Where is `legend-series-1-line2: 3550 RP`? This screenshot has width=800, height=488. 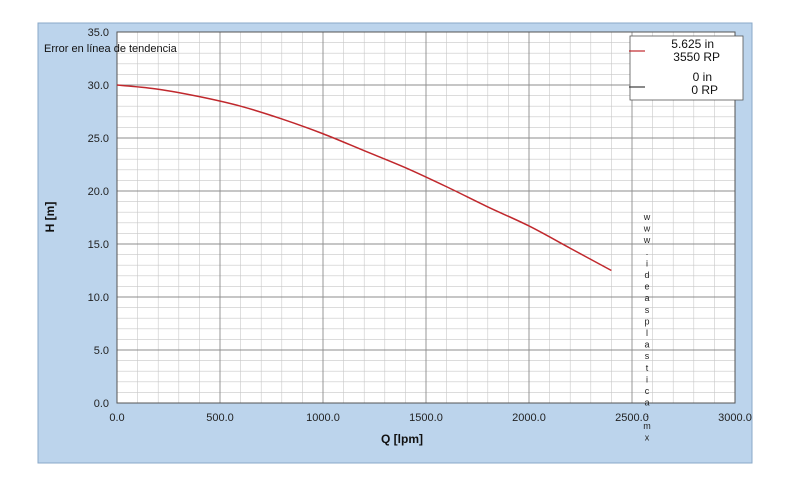
legend-series-1-line2: 3550 RP is located at coordinates (696, 57).